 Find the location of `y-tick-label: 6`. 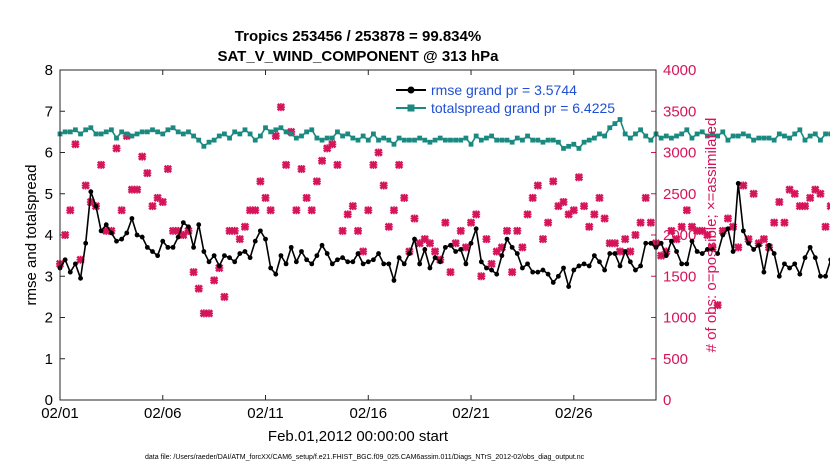

y-tick-label: 6 is located at coordinates (49, 153).